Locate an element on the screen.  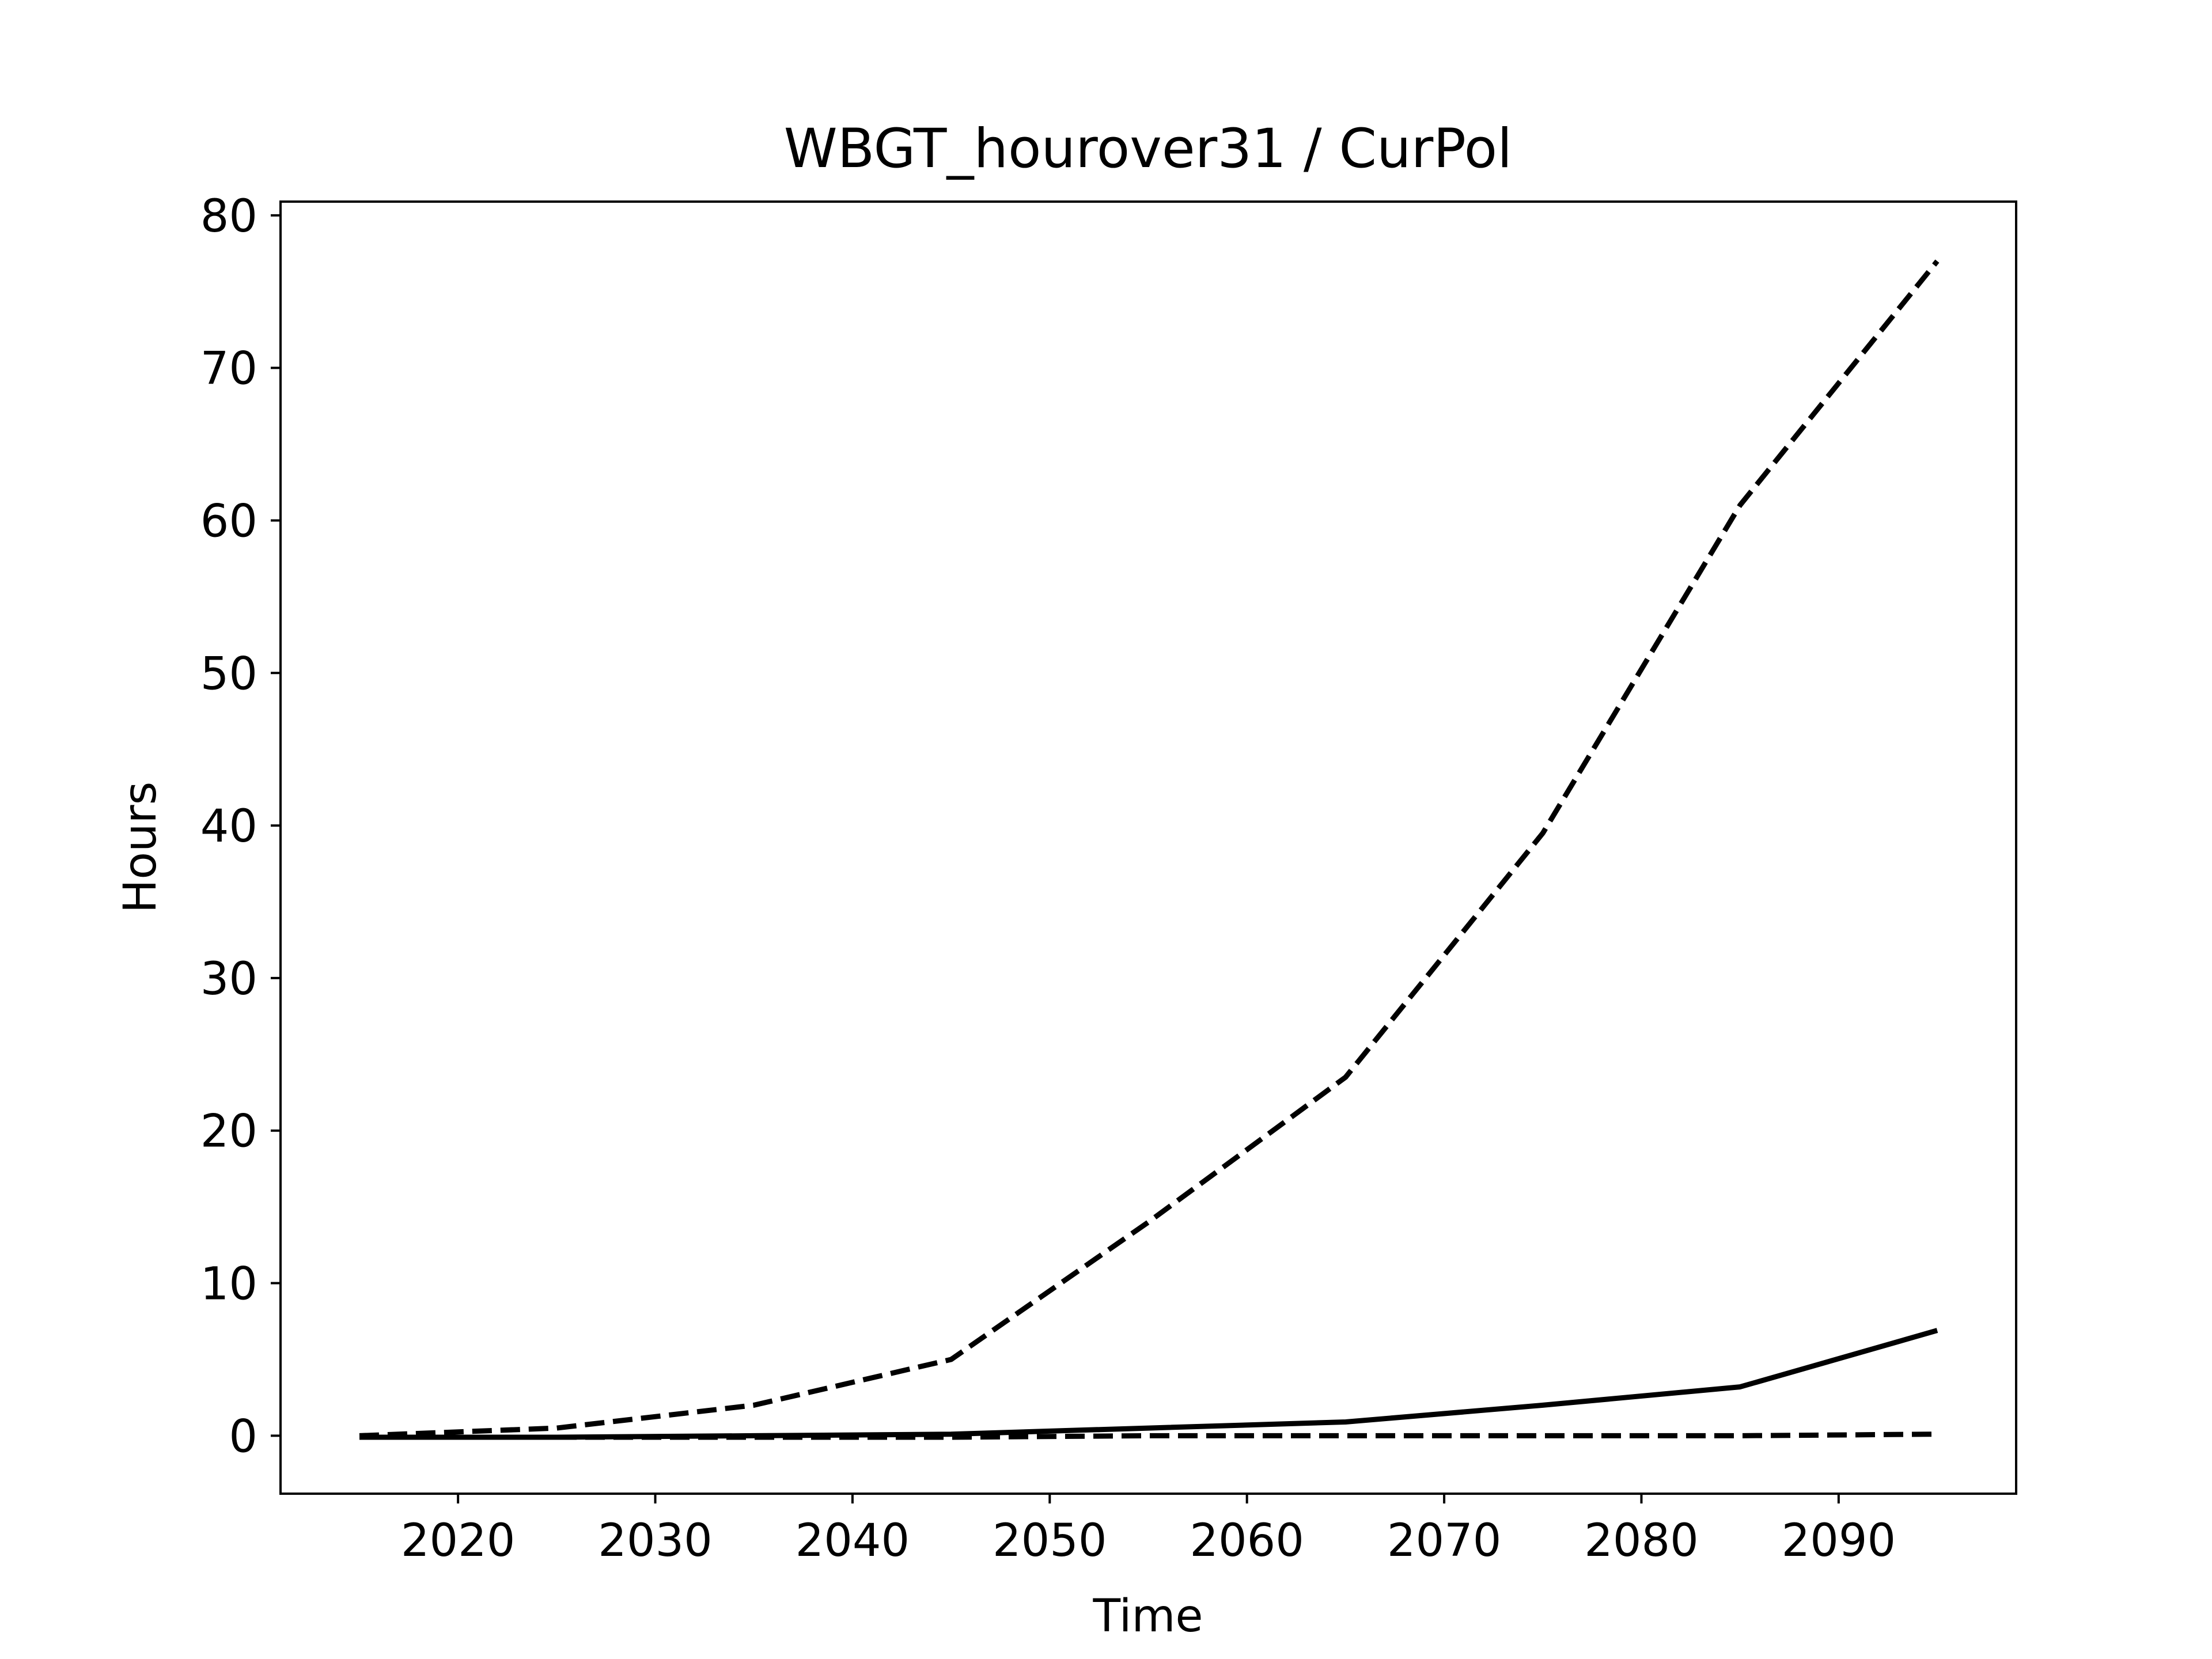
x-tick-label: 2070 is located at coordinates (1444, 1541).